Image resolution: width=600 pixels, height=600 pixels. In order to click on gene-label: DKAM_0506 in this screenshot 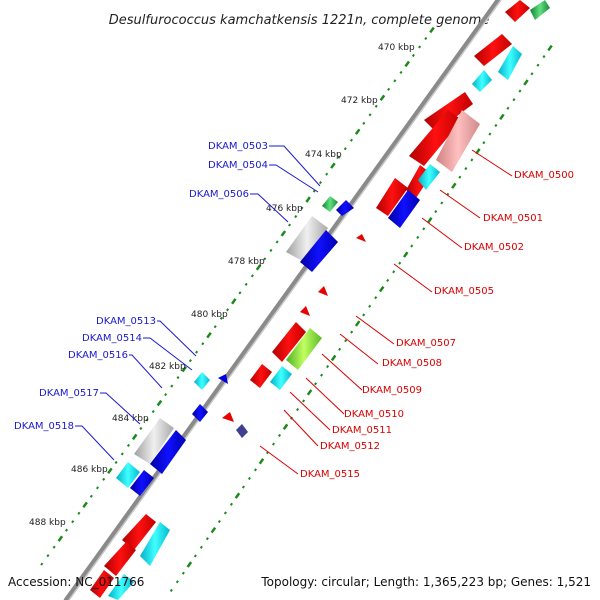, I will do `click(219, 194)`.